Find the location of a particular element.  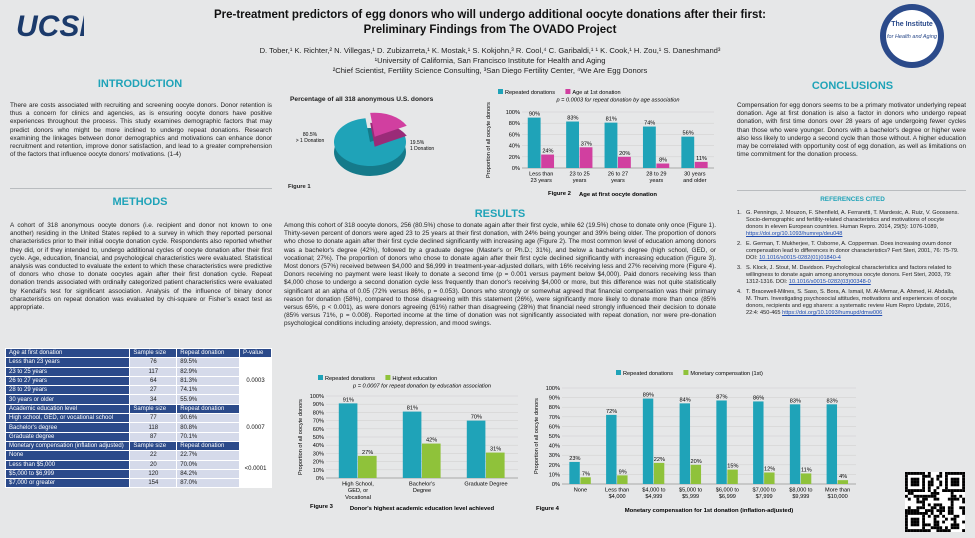

table-cell: 34 is located at coordinates (153, 399).